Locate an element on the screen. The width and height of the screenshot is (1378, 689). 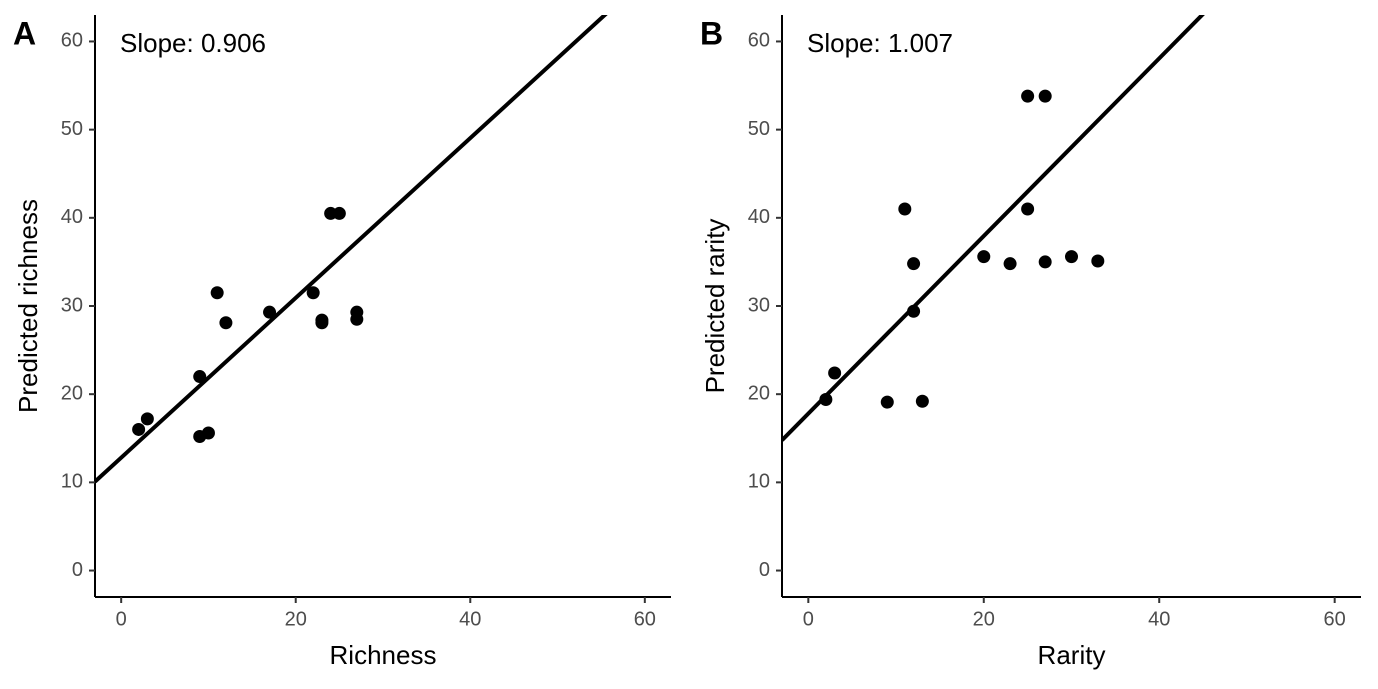
annotation: Slope: 0.906 is located at coordinates (193, 43).